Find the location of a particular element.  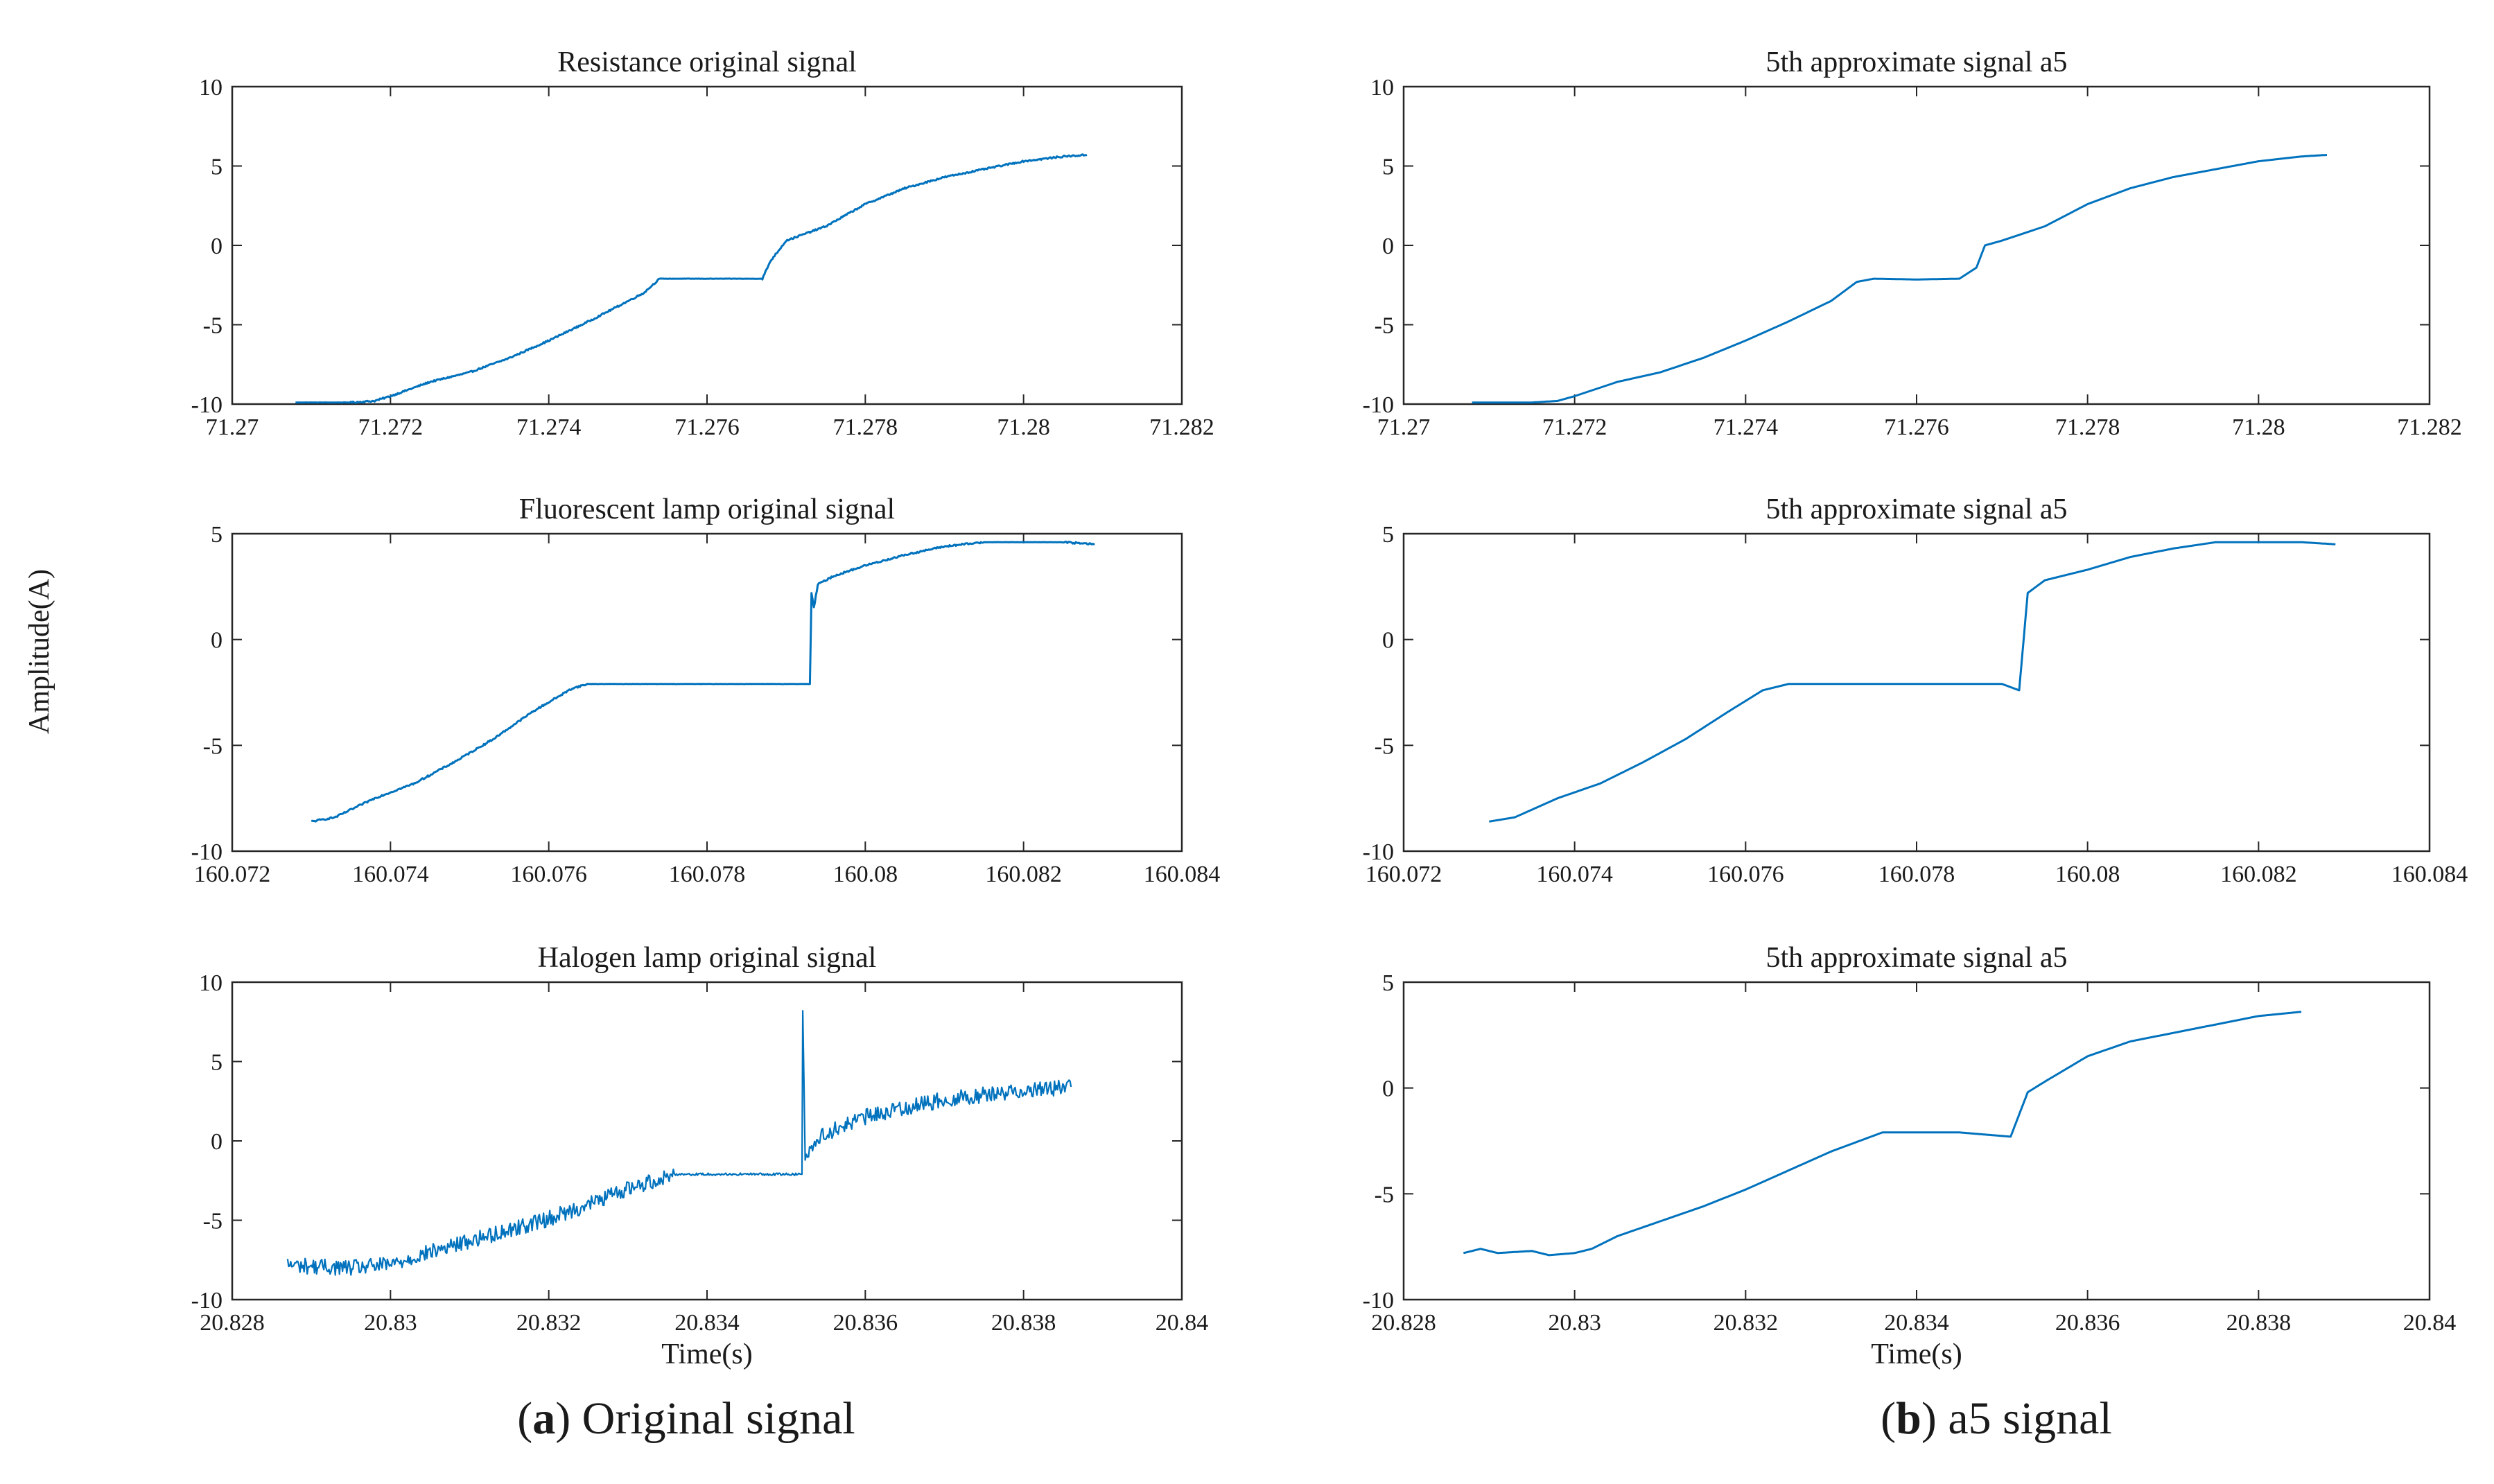

svg-text: (a) Original signal is located at coordinates (686, 1418).